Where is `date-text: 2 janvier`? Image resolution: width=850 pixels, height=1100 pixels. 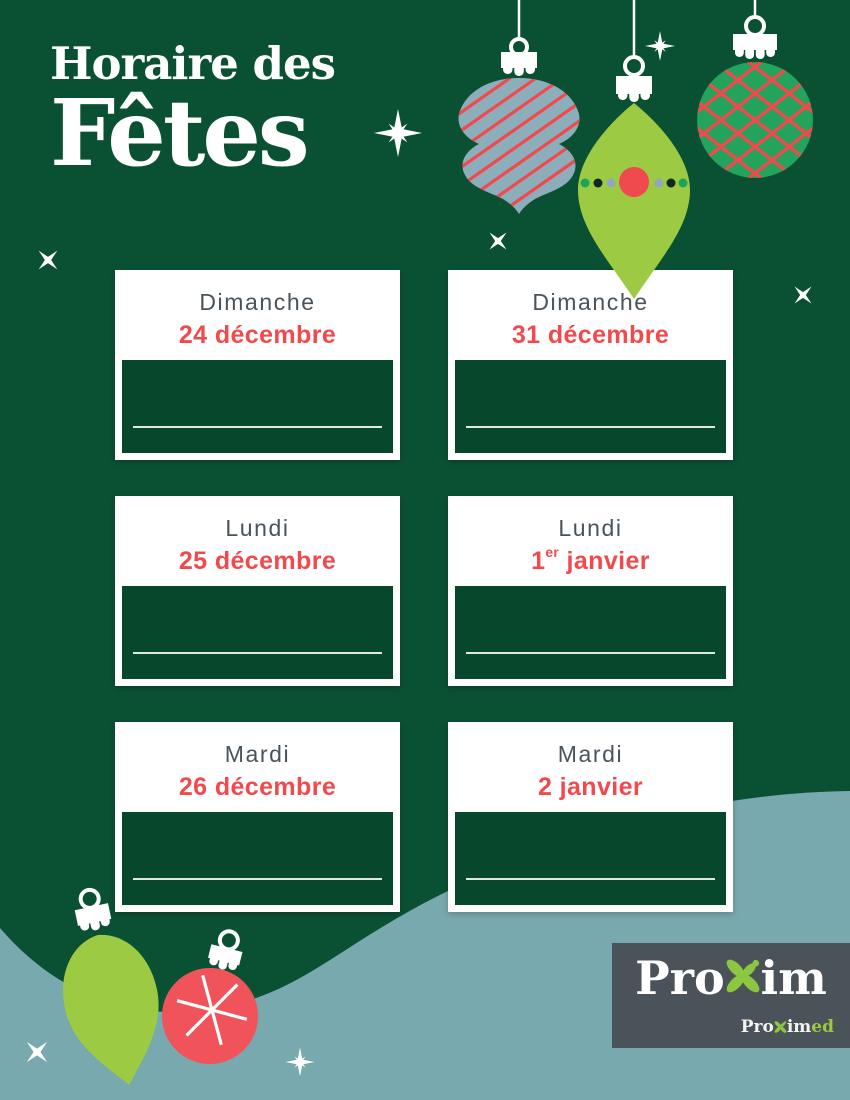 date-text: 2 janvier is located at coordinates (590, 786).